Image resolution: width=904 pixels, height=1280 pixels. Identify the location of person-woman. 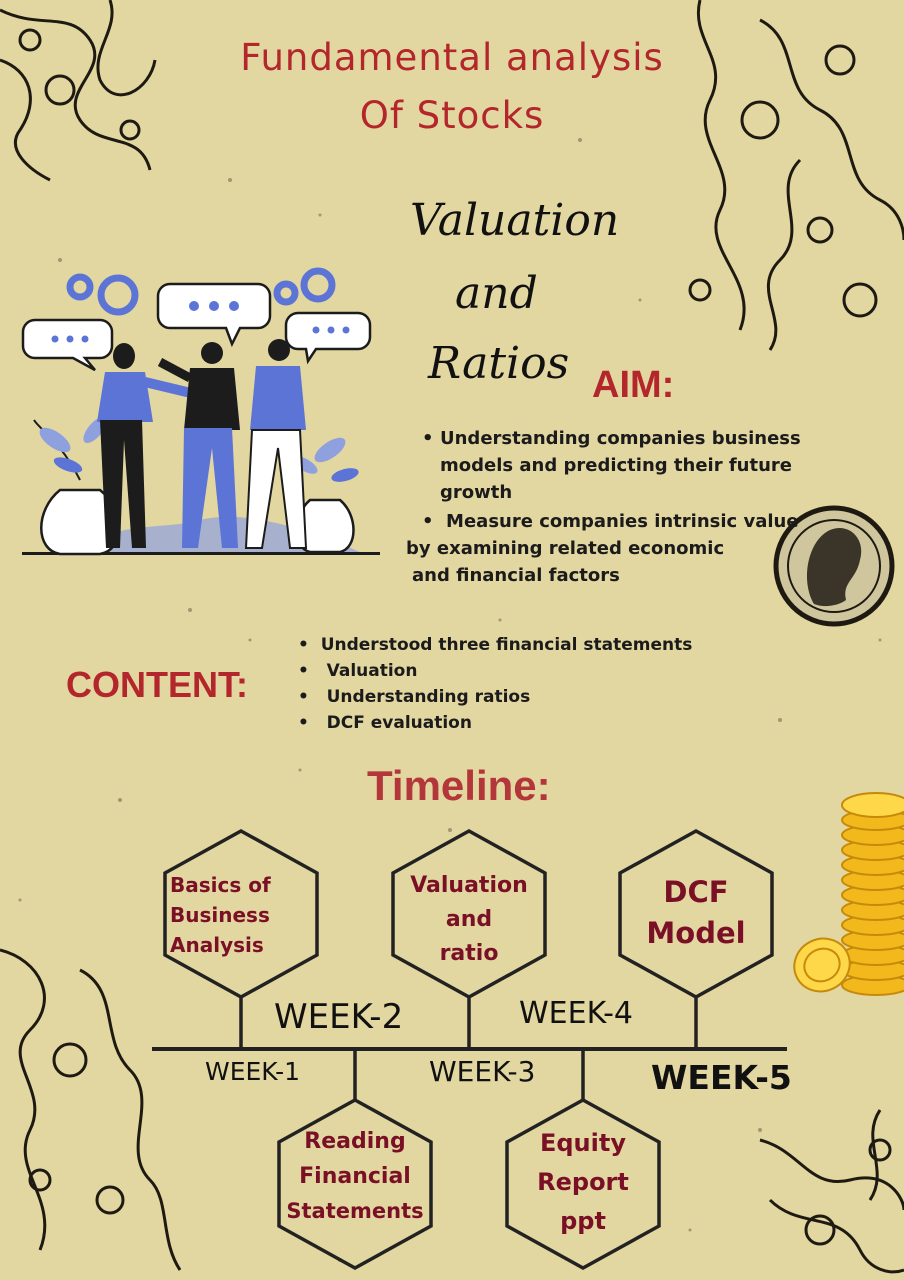
(147, 445).